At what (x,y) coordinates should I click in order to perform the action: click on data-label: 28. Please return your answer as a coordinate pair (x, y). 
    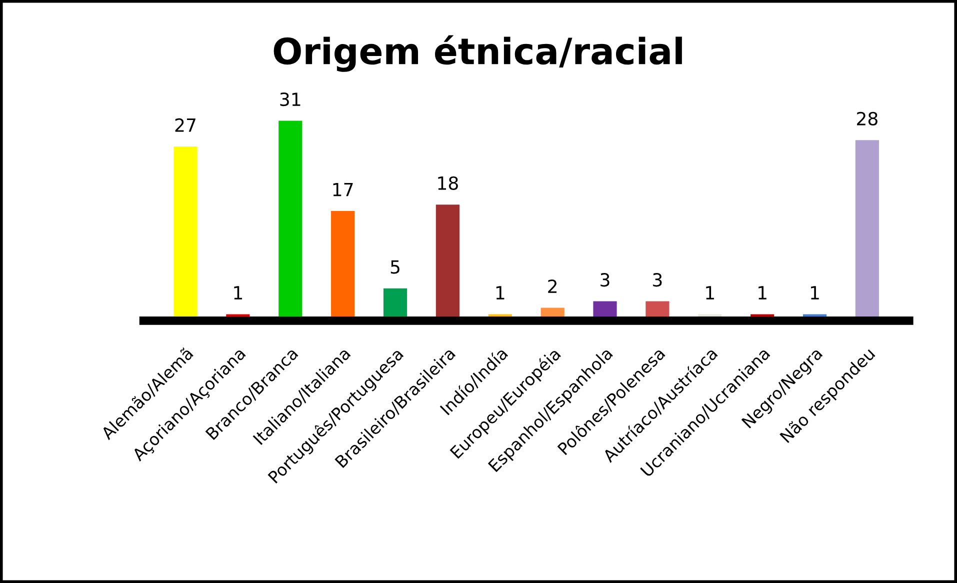
    Looking at the image, I should click on (867, 119).